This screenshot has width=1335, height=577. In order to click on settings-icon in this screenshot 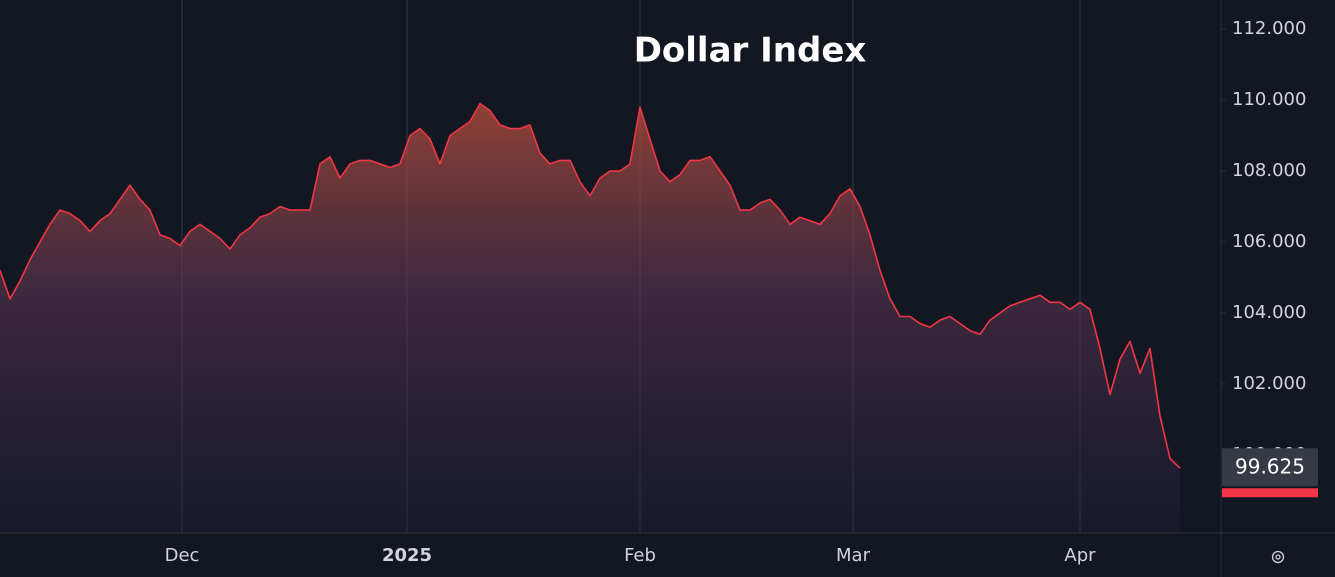, I will do `click(1278, 557)`.